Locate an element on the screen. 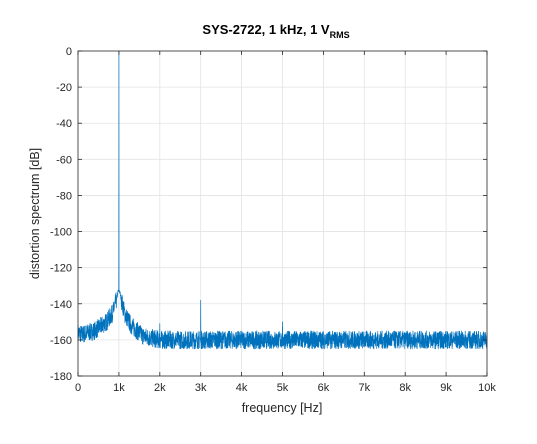 The image size is (537, 444). x-tick-label: 2k is located at coordinates (160, 388).